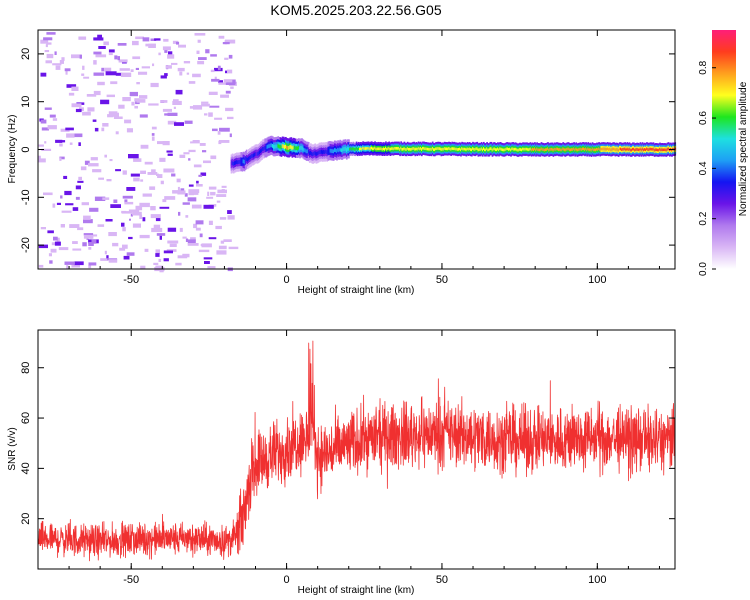 This screenshot has height=600, width=750. Describe the element at coordinates (131, 580) in the screenshot. I see `x-tick-label: -50` at that location.